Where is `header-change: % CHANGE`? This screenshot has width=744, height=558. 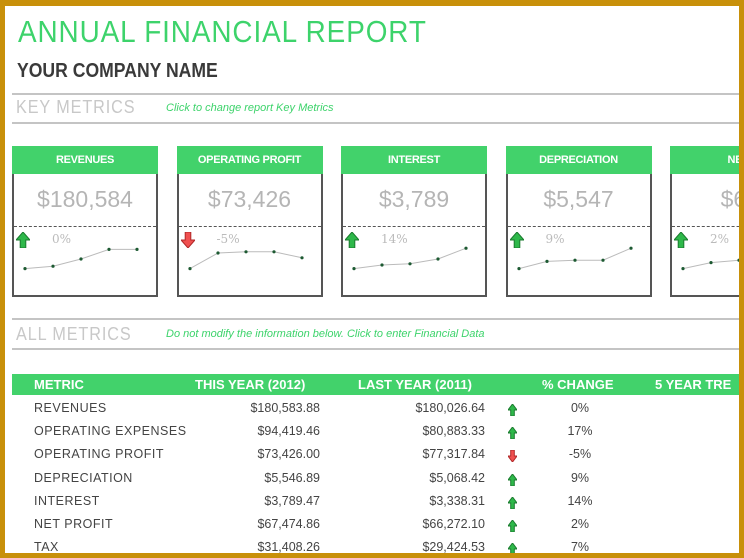
header-change: % CHANGE is located at coordinates (578, 384).